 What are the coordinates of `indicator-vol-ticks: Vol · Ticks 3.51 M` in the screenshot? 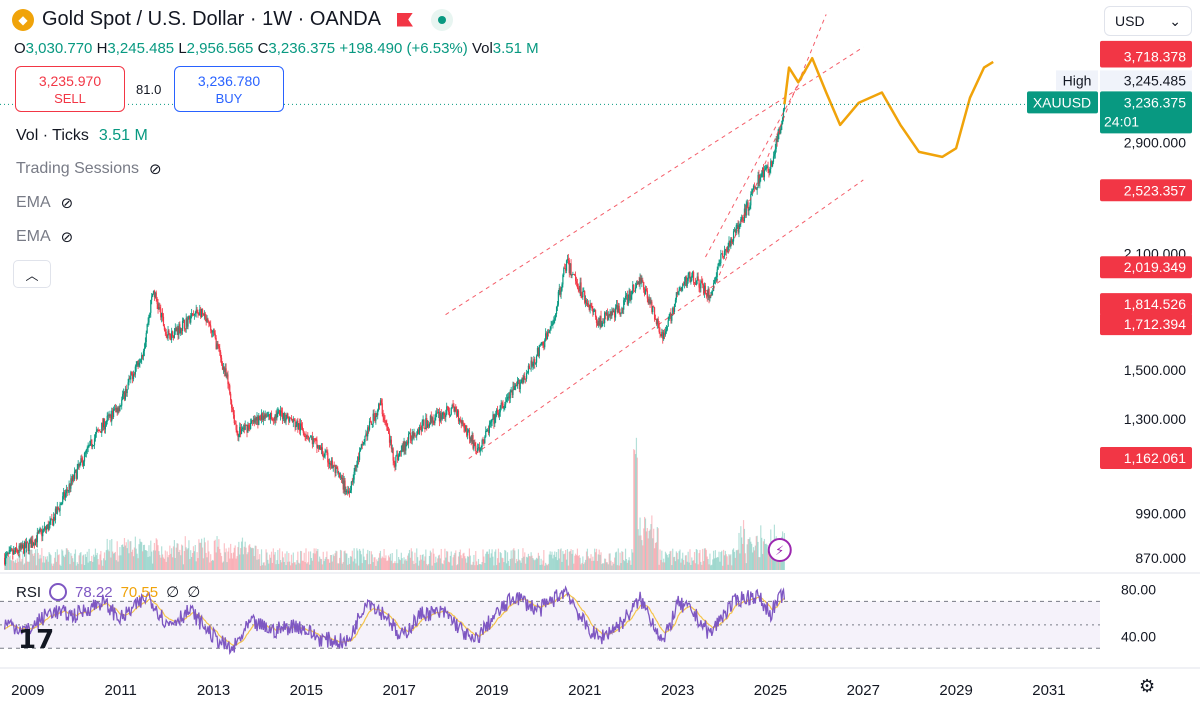 It's located at (82, 135).